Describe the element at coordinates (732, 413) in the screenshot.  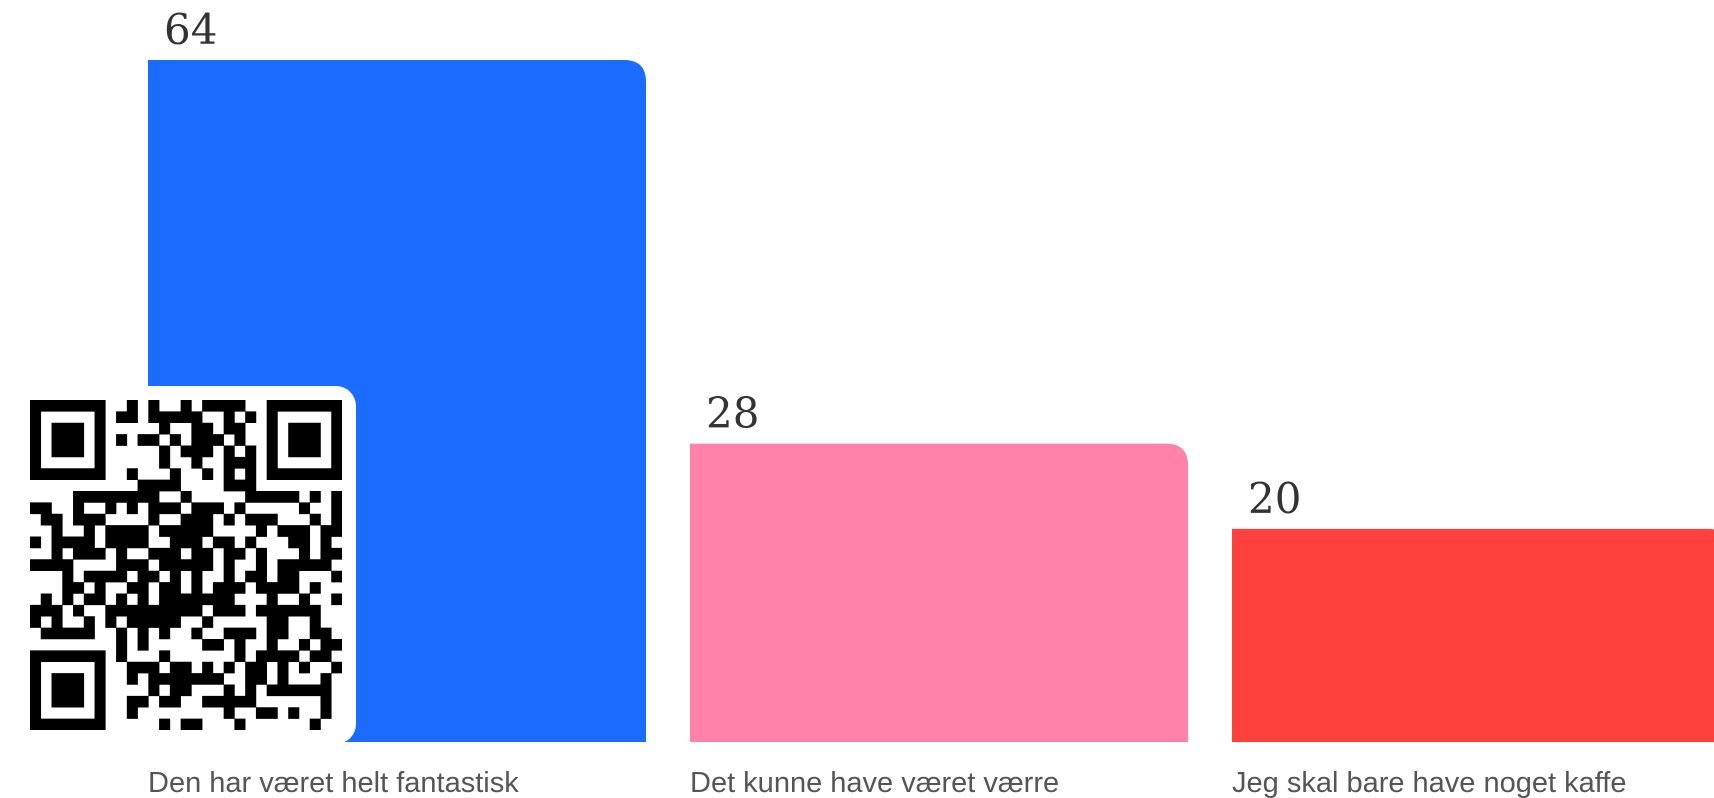
I see `data-label-2: 28` at that location.